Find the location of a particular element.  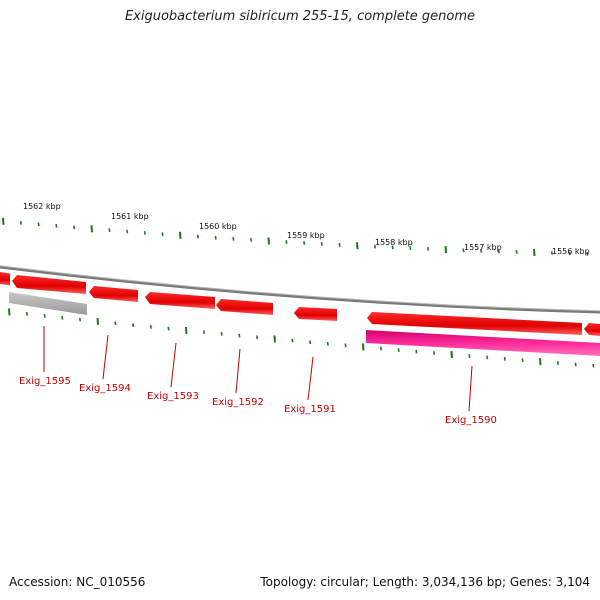

gene-label-exig-1594: Exig_1594 is located at coordinates (105, 388).